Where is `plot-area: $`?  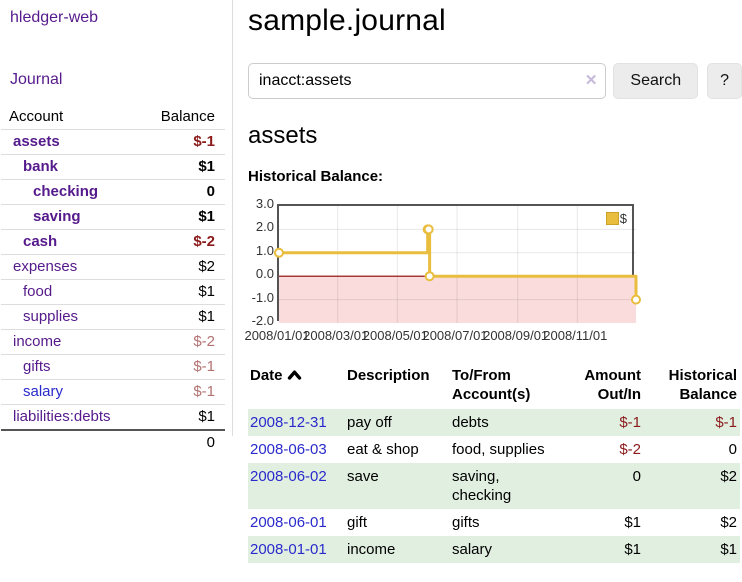 plot-area: $ is located at coordinates (457, 263).